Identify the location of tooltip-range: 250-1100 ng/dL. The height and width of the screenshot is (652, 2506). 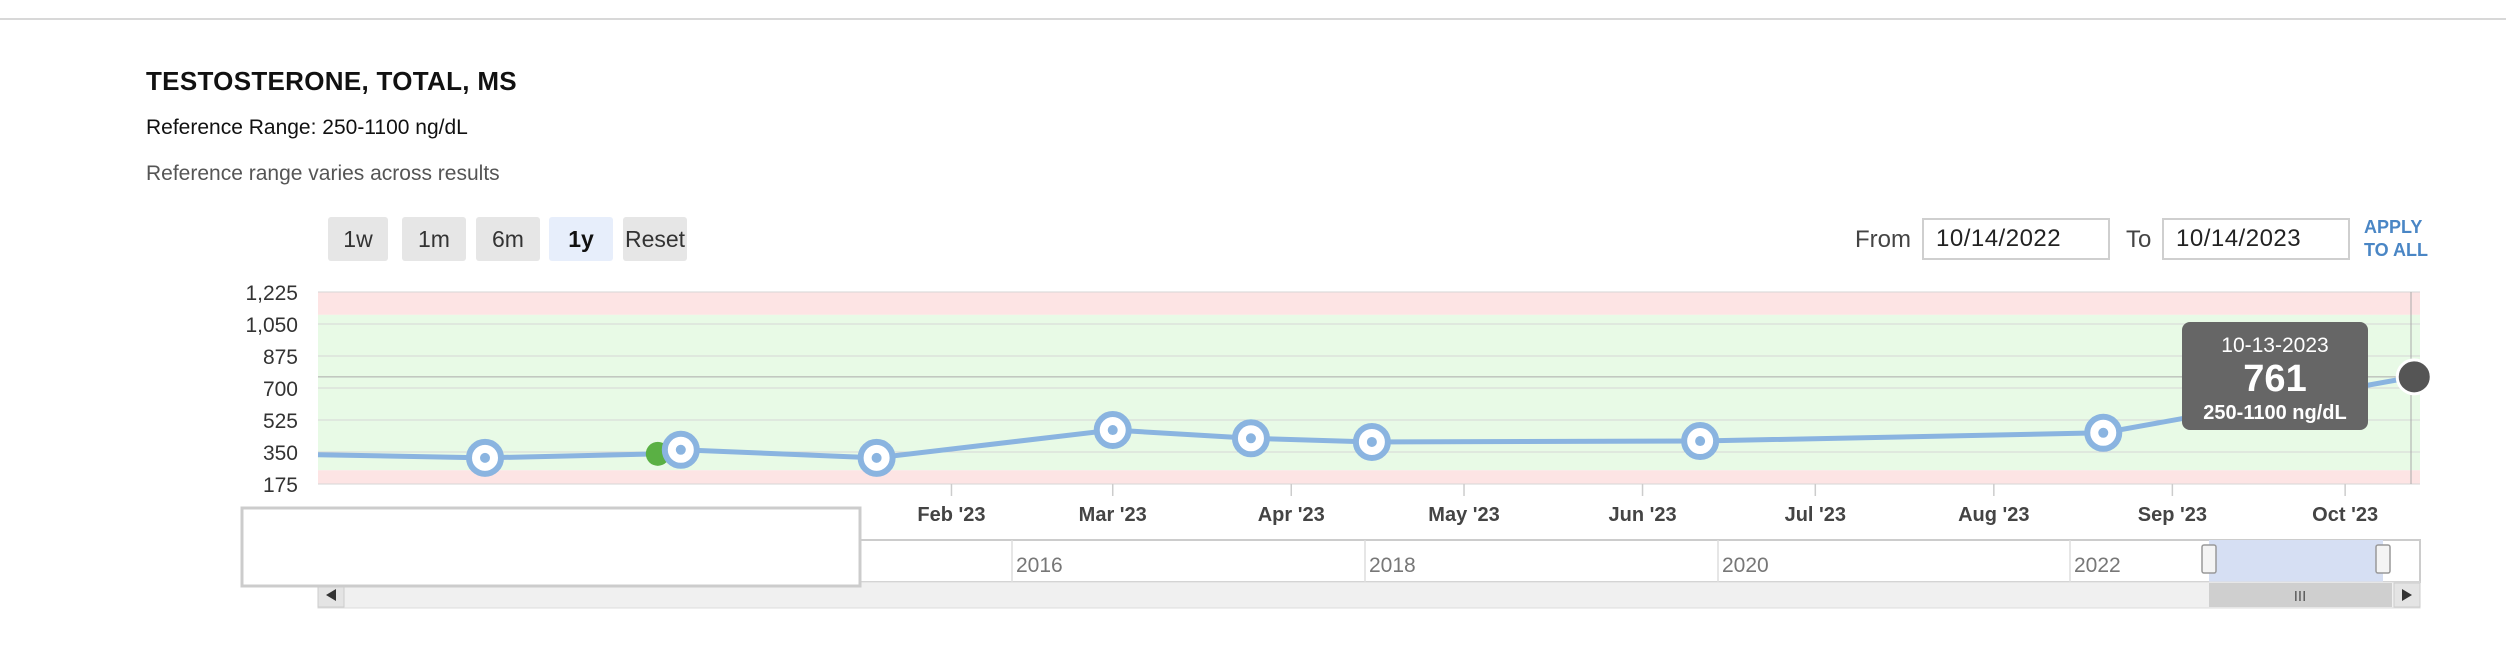
(2274, 413).